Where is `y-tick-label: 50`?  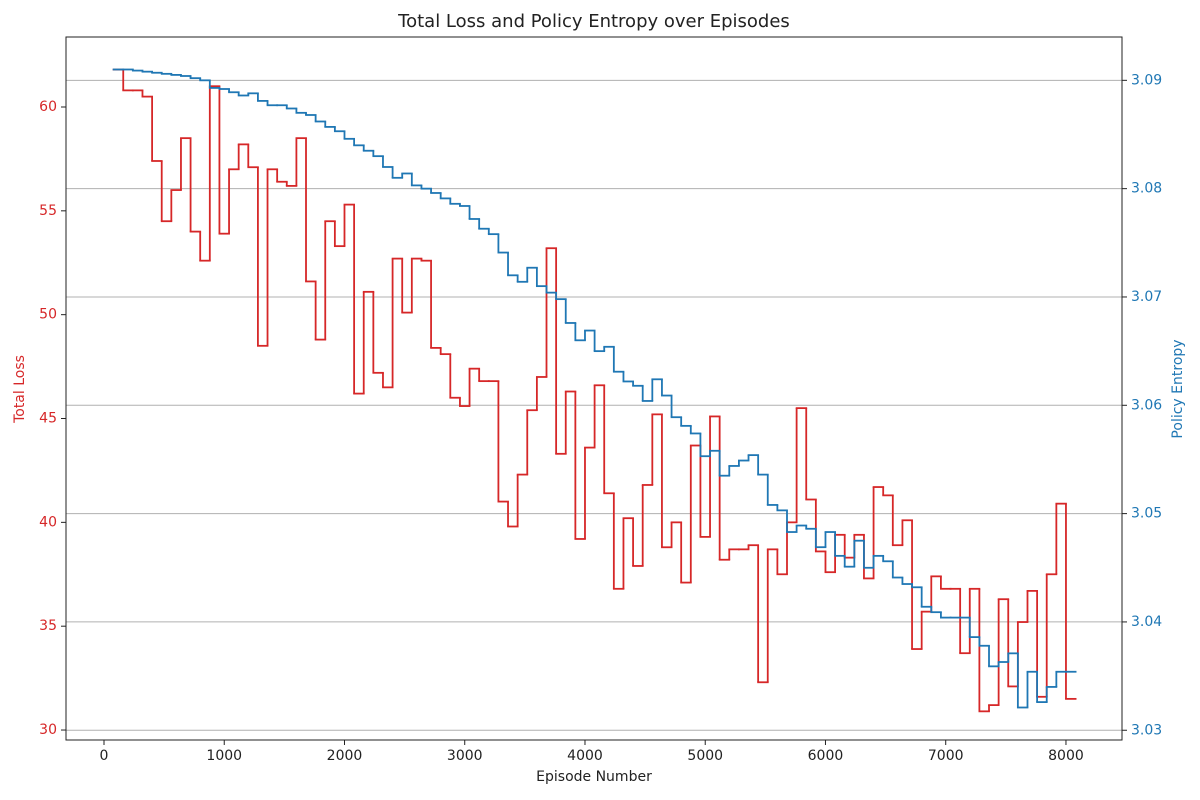
y-tick-label: 50 is located at coordinates (48, 315).